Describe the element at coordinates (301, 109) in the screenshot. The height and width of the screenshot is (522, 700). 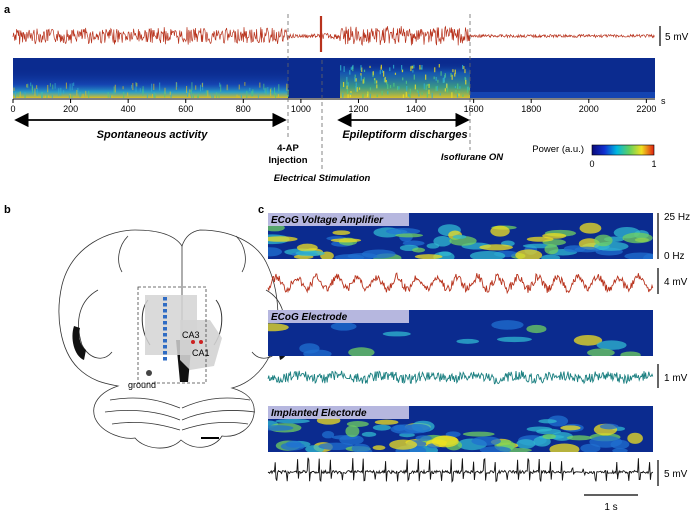
I see `time-tick-label: 1000` at that location.